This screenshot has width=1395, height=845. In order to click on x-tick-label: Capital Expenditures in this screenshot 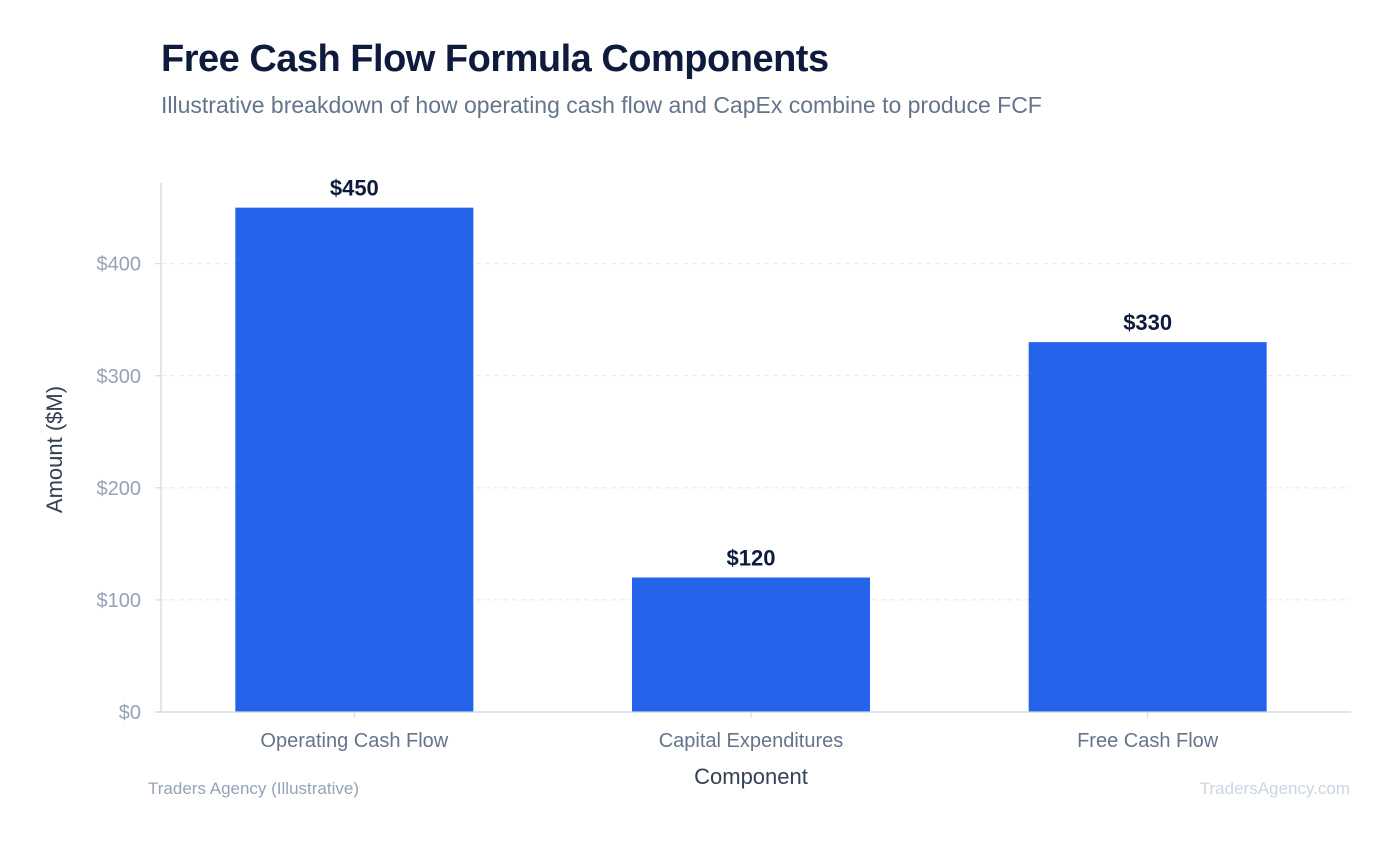, I will do `click(751, 741)`.